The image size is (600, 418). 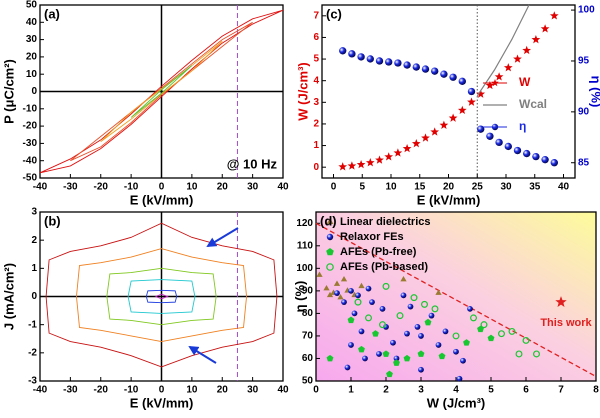 I want to click on legend-label: AFEs (Pb-based), so click(x=384, y=267).